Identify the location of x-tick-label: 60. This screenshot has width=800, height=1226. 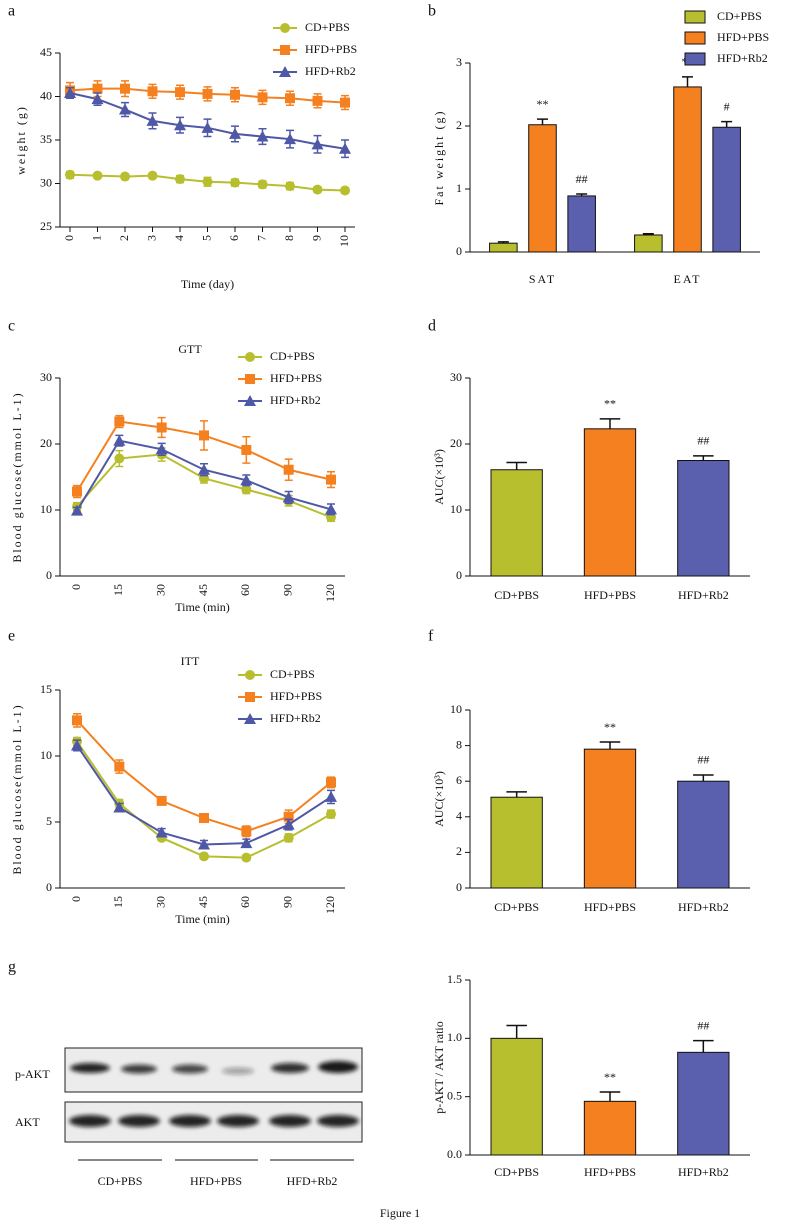
(245, 590).